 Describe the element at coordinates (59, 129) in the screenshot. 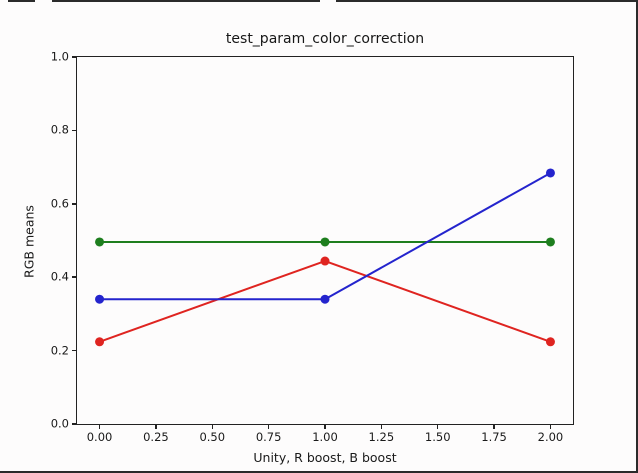

I see `y-tick-label: 0.8` at that location.